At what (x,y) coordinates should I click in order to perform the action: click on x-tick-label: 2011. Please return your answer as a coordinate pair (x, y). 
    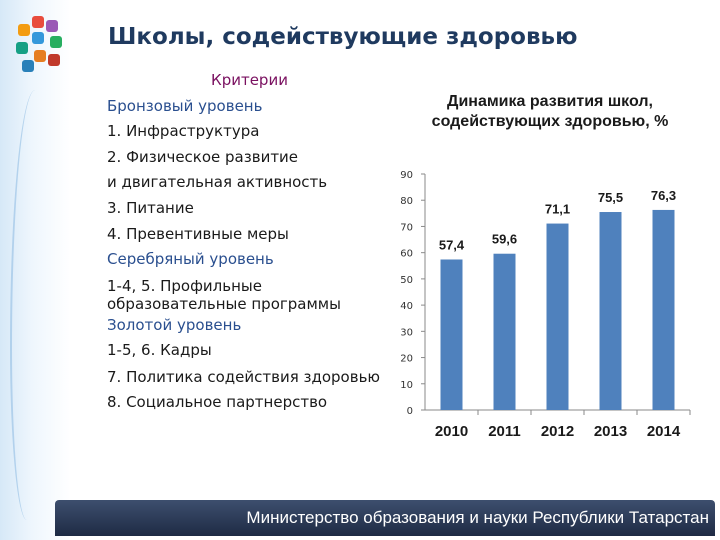
    Looking at the image, I should click on (504, 431).